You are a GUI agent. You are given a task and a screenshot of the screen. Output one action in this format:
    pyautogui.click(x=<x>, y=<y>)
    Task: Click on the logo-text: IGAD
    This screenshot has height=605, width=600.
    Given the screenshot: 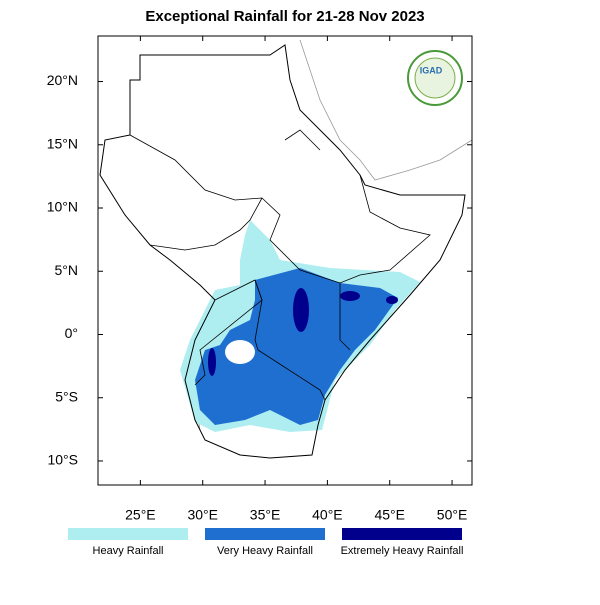 What is the action you would take?
    pyautogui.click(x=431, y=70)
    